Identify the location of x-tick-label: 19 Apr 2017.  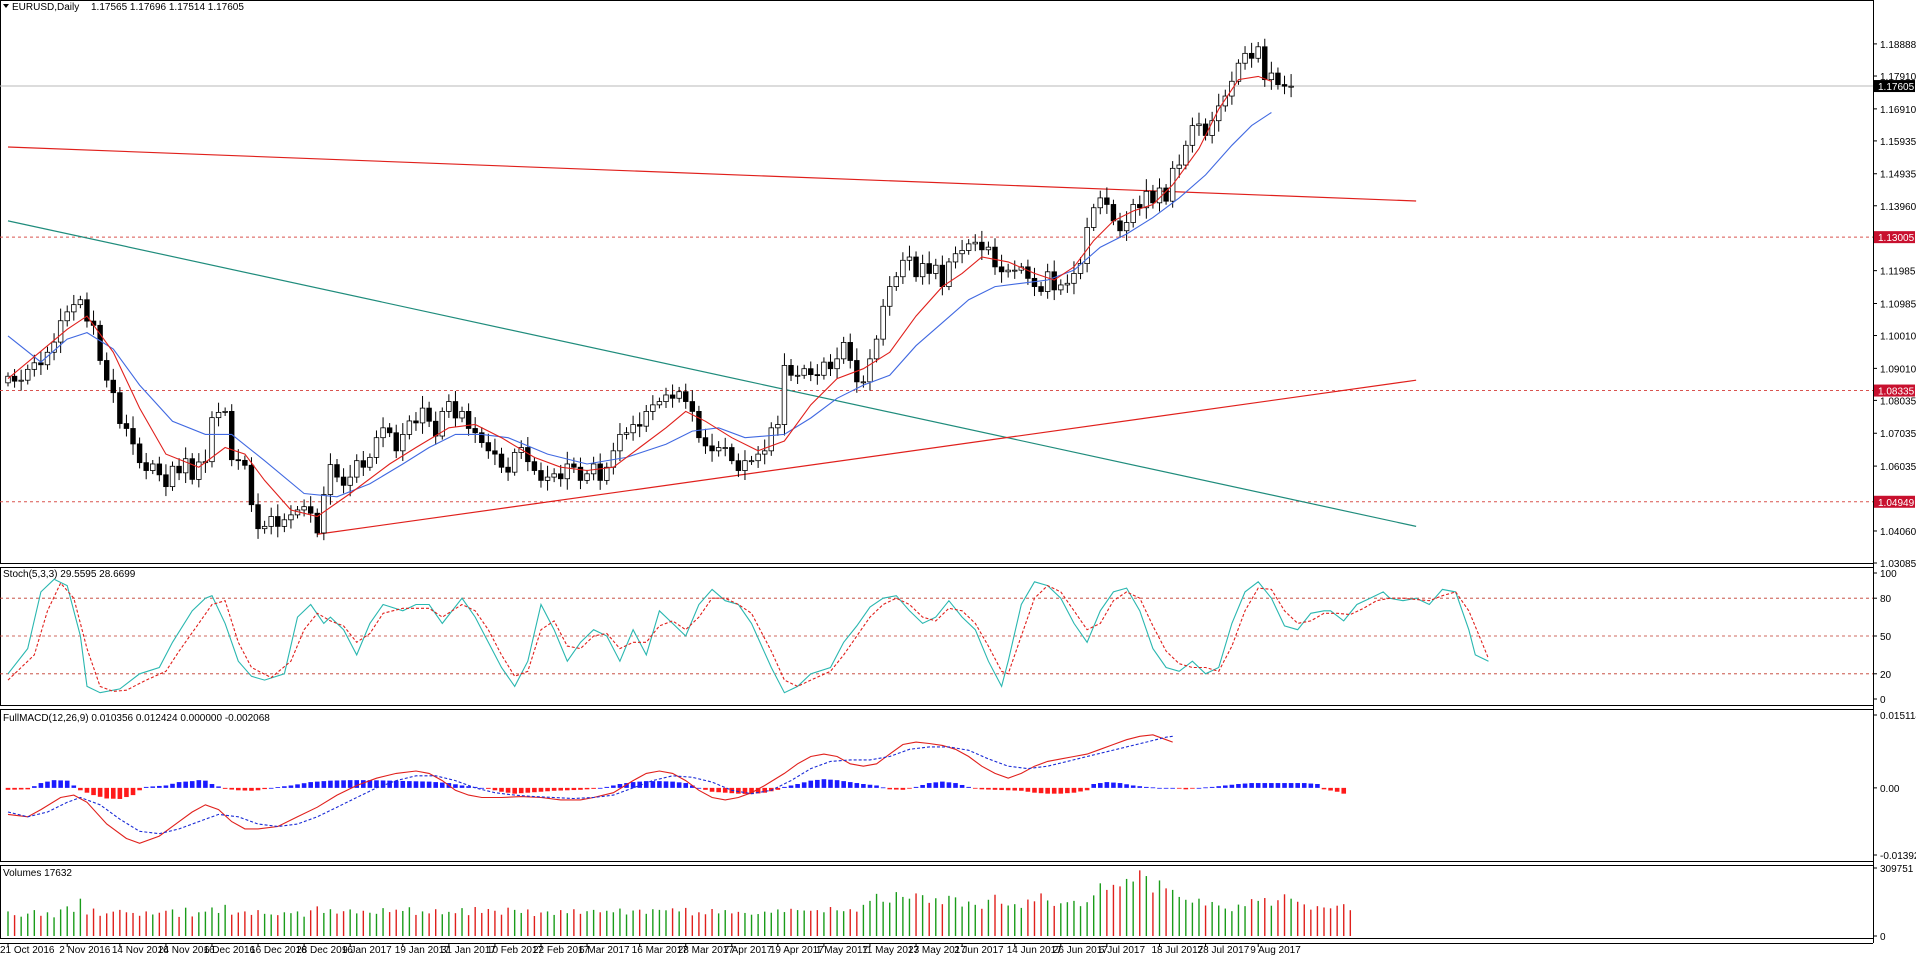
(797, 950).